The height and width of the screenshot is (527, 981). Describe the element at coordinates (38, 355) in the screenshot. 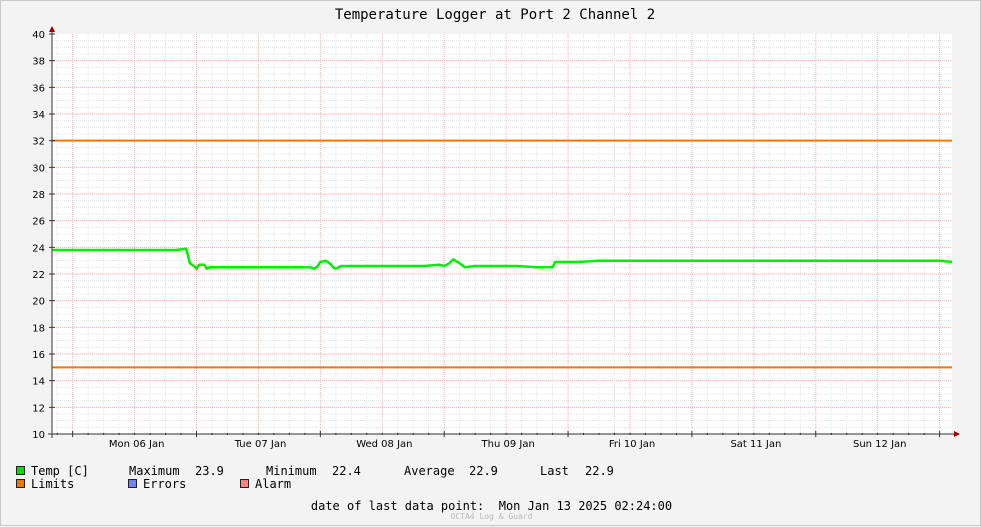

I see `y-tick-label: 16` at that location.